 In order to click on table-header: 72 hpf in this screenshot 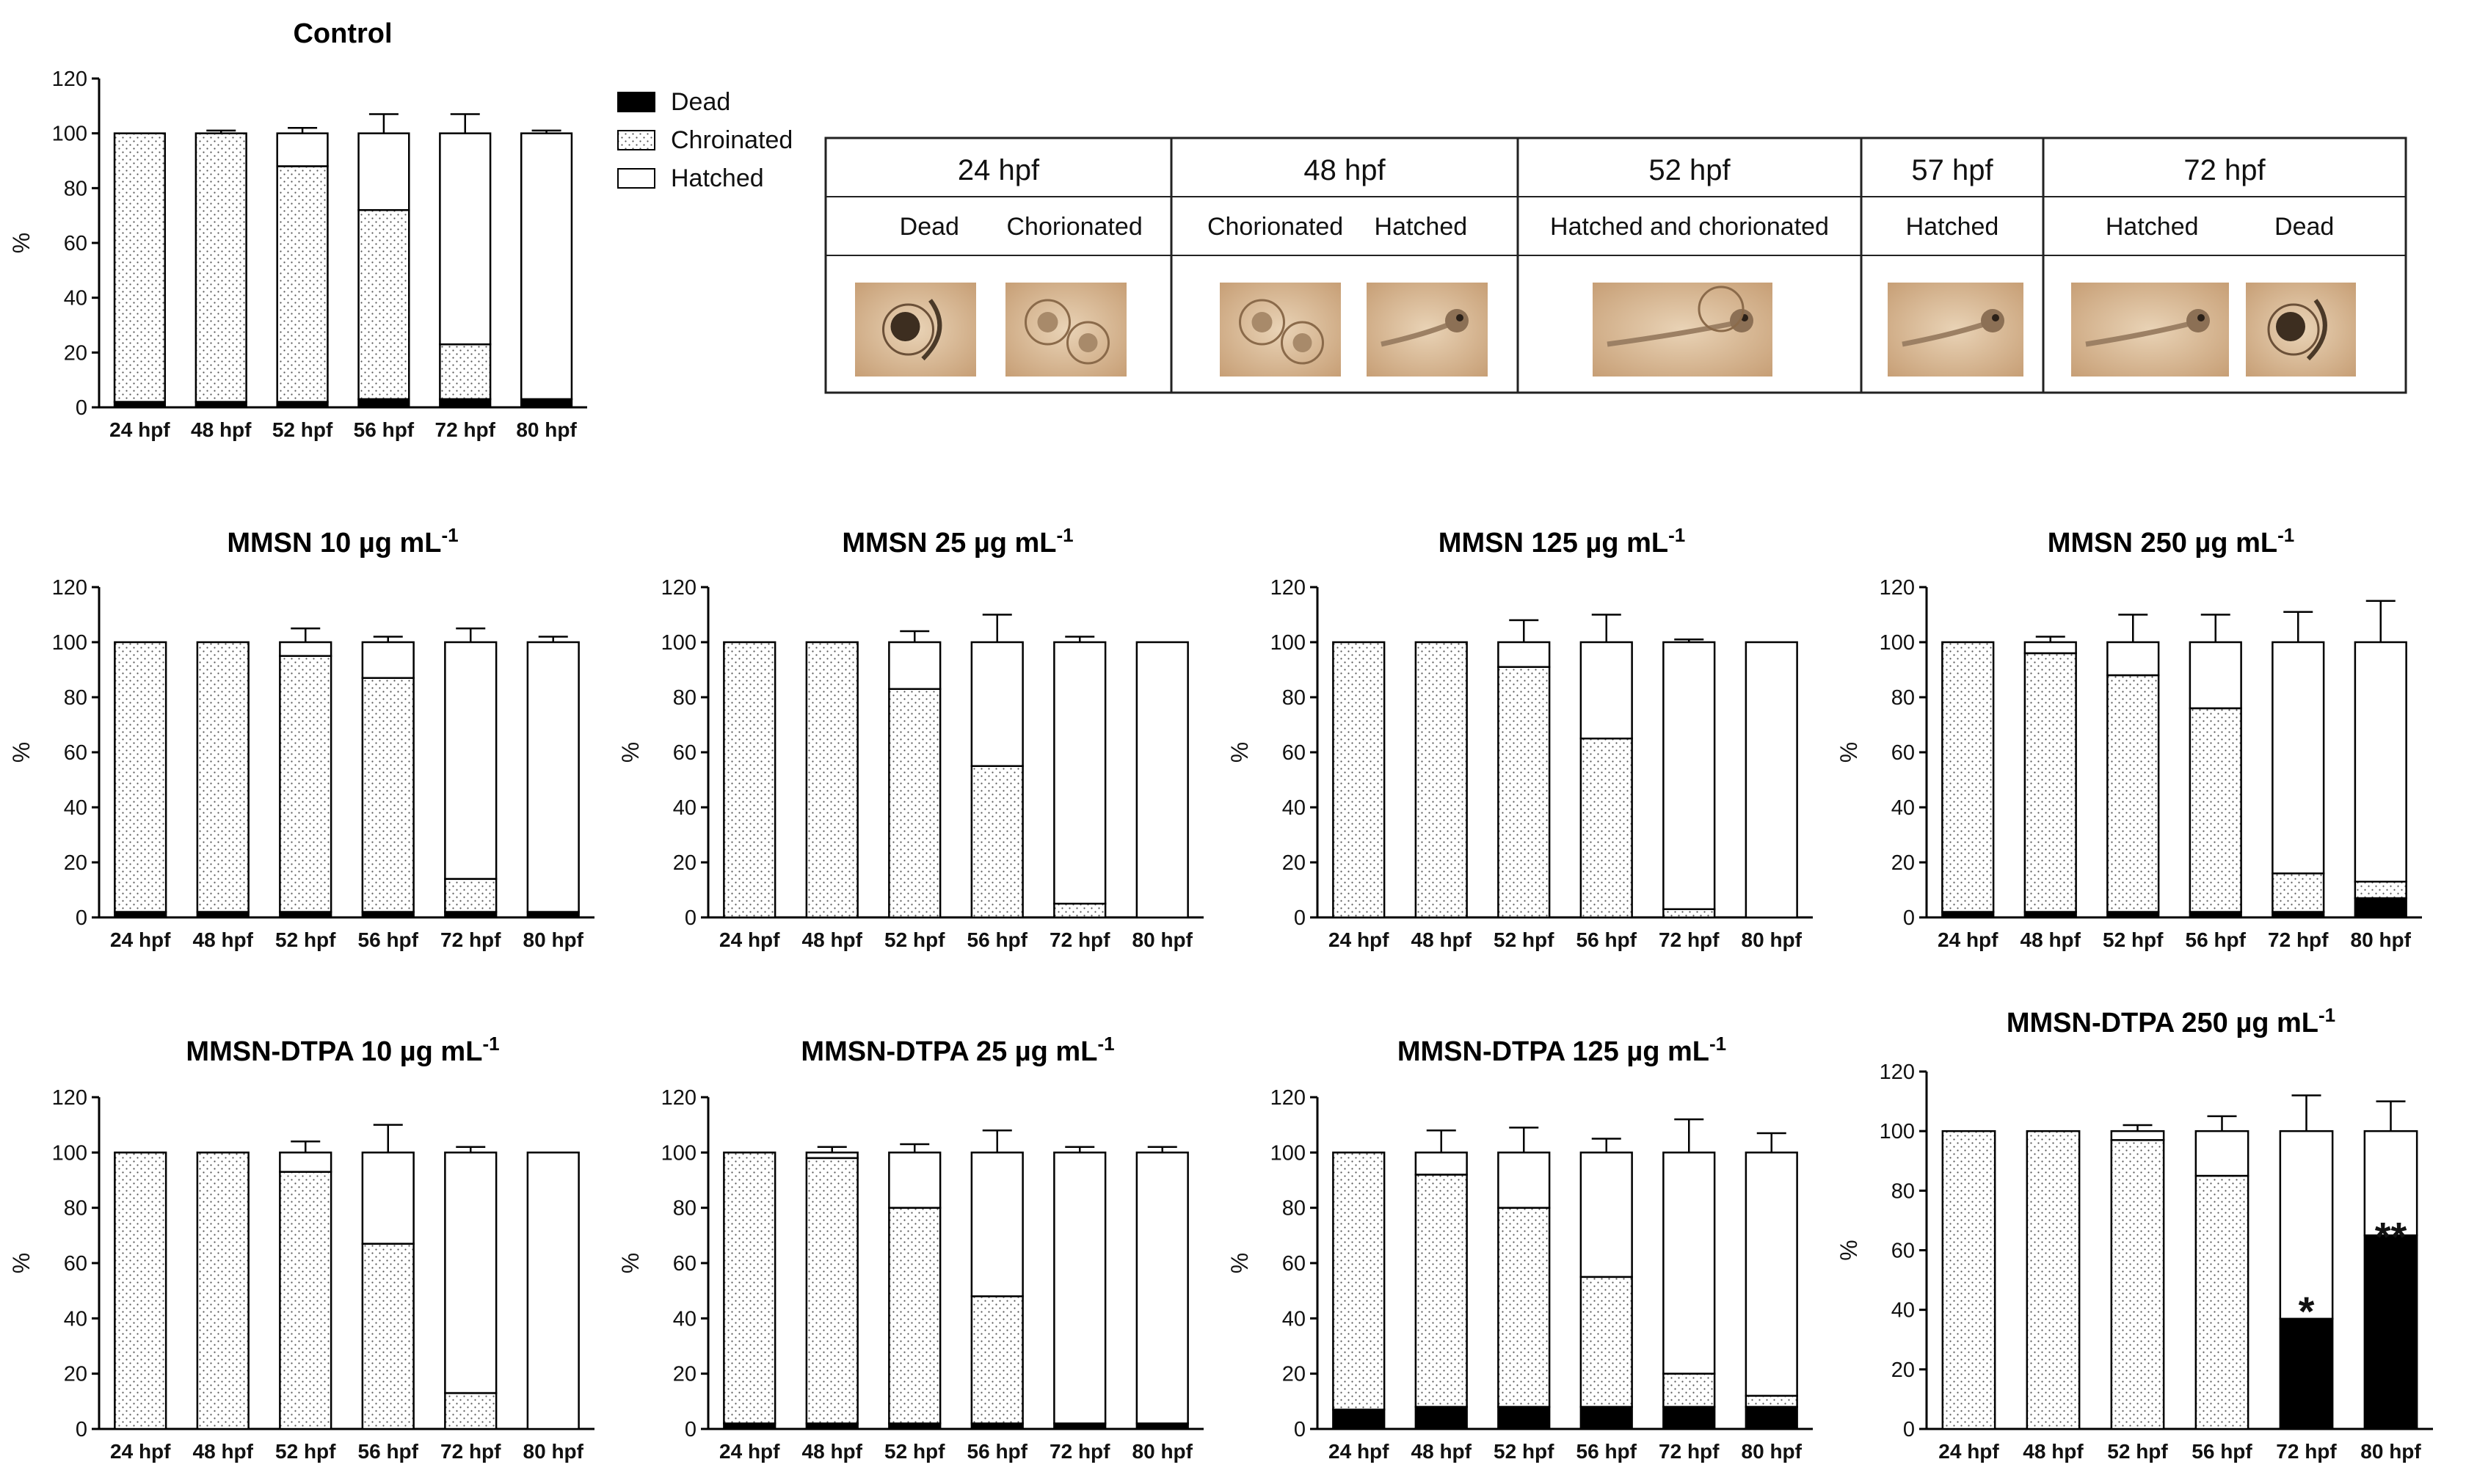, I will do `click(2224, 170)`.